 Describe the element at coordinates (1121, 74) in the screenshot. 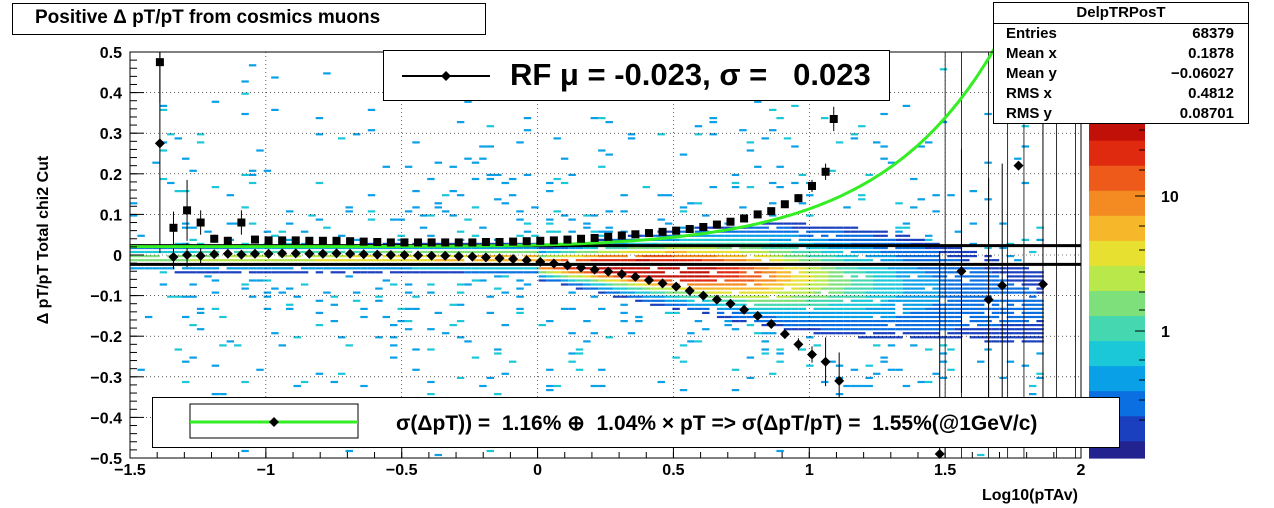

I see `stats-row: Mean y −0.06027` at that location.